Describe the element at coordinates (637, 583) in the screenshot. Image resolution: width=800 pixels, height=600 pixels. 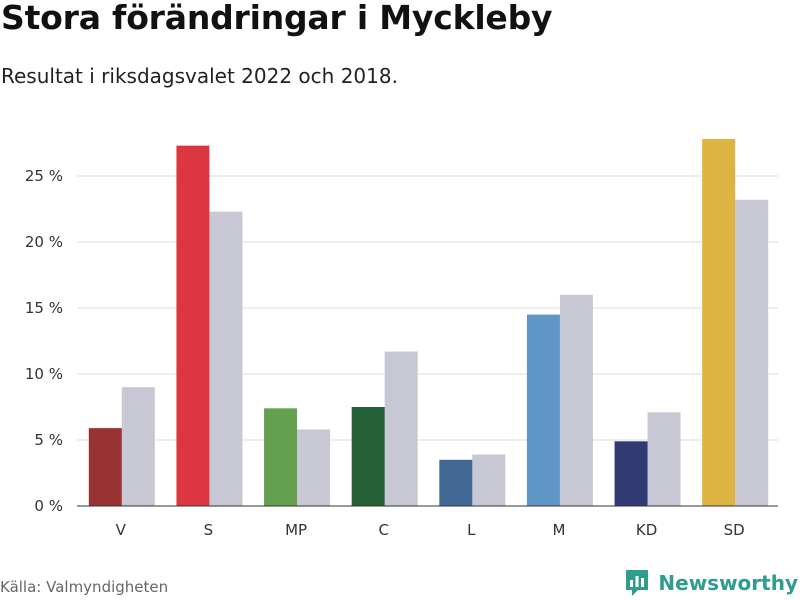
I see `newsworthy-logo-icon` at that location.